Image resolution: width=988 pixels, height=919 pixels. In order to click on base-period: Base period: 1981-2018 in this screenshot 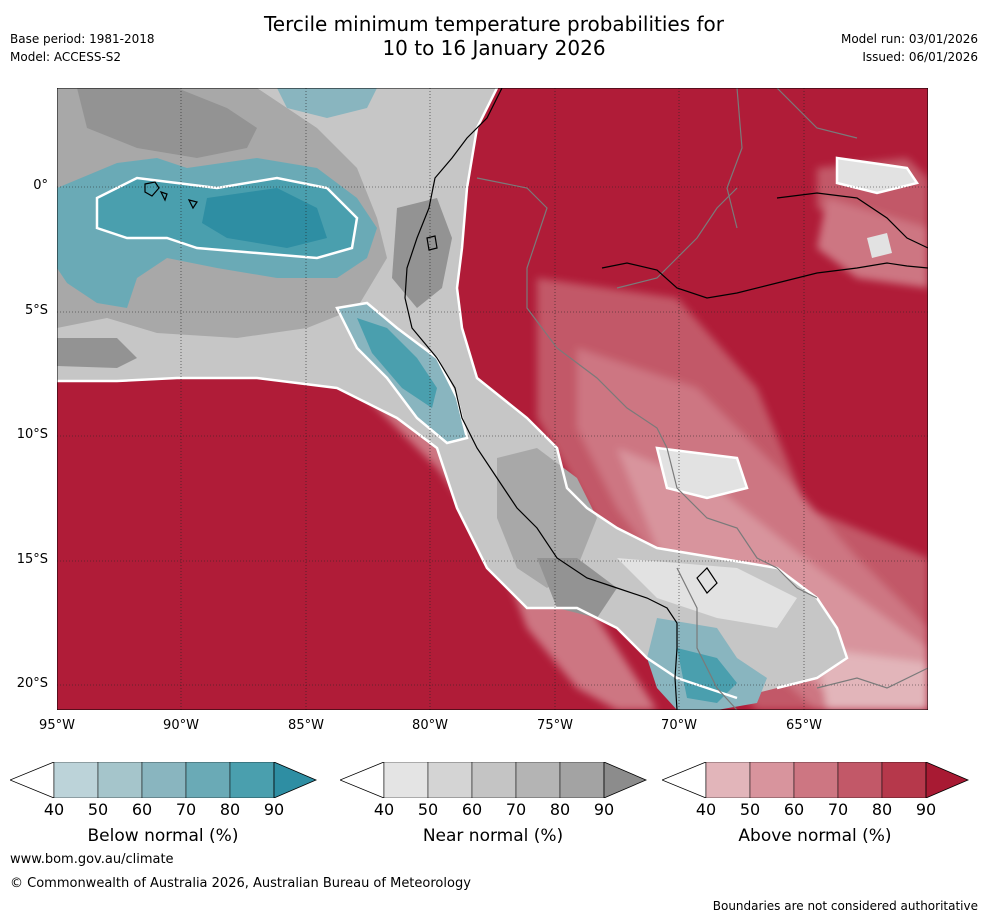, I will do `click(82, 39)`.